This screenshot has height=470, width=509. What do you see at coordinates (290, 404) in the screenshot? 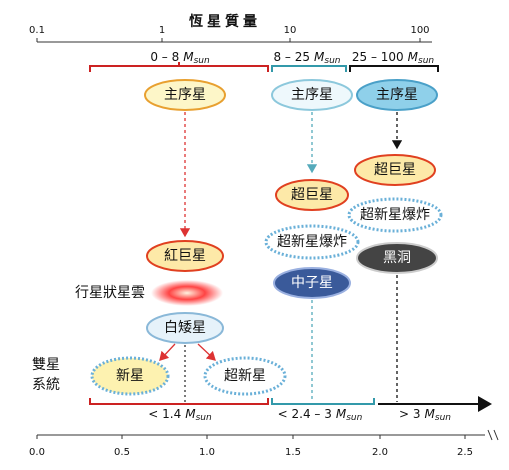
I see `remnant-brackets` at bounding box center [290, 404].